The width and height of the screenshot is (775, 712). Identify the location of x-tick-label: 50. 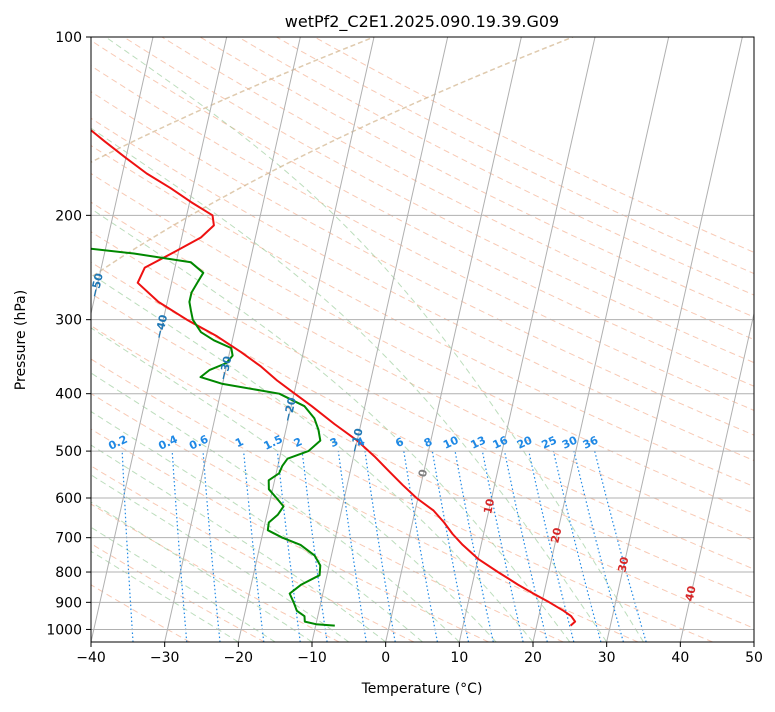
(754, 658).